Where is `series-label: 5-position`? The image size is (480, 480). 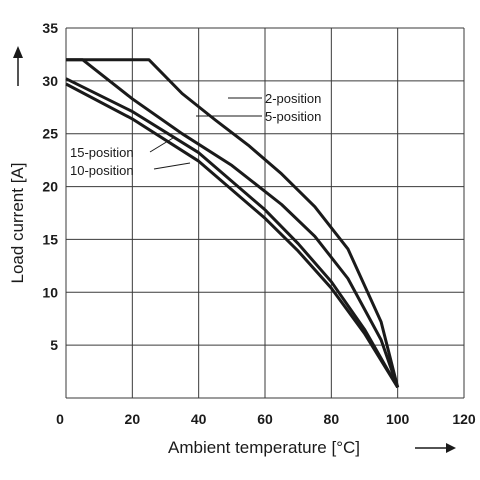 series-label: 5-position is located at coordinates (293, 116).